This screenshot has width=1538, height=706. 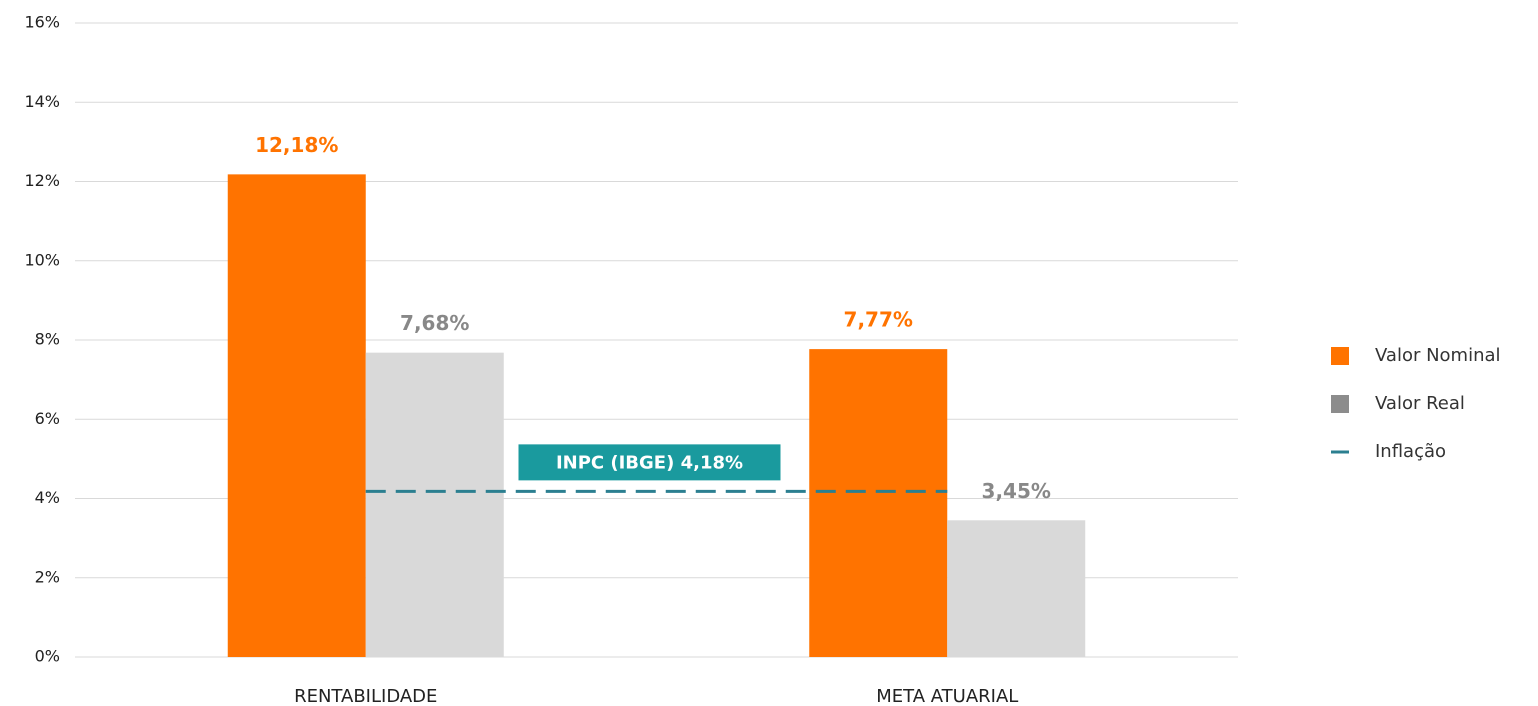 What do you see at coordinates (47, 418) in the screenshot?
I see `y-tick-label: 6%` at bounding box center [47, 418].